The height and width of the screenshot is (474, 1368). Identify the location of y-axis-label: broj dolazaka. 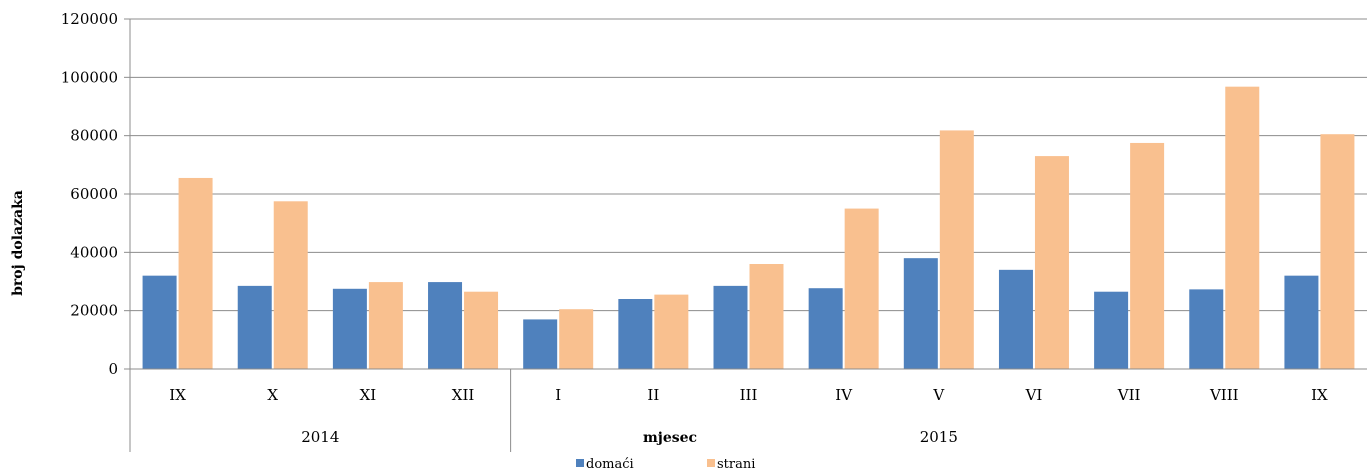
(18, 243).